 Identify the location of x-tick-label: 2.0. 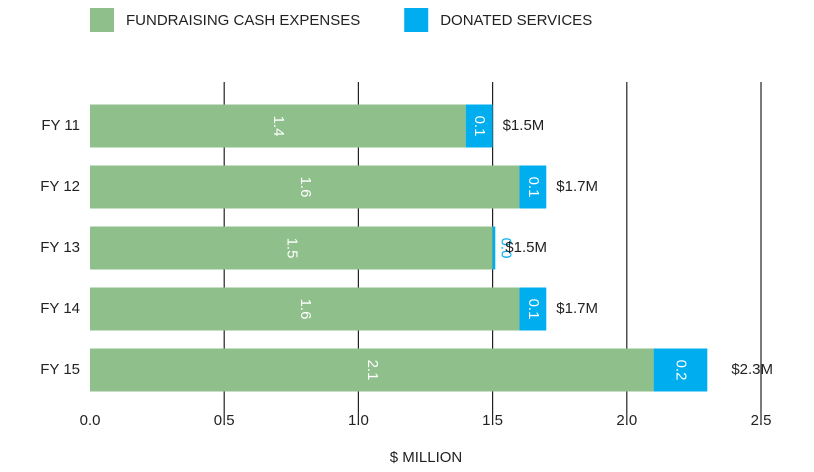
(626, 420).